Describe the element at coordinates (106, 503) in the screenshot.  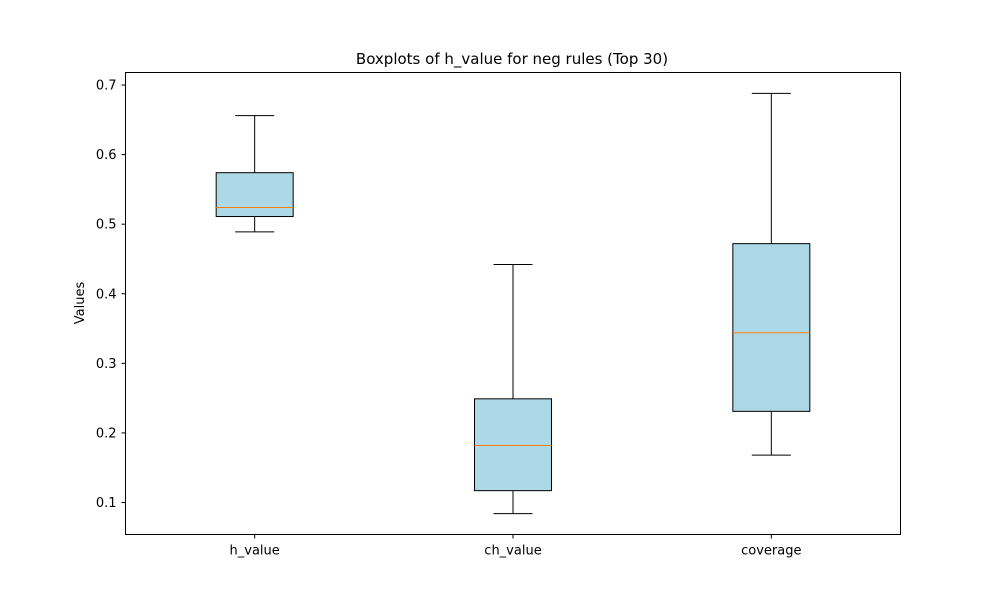
I see `y-tick-label: 0.1` at that location.